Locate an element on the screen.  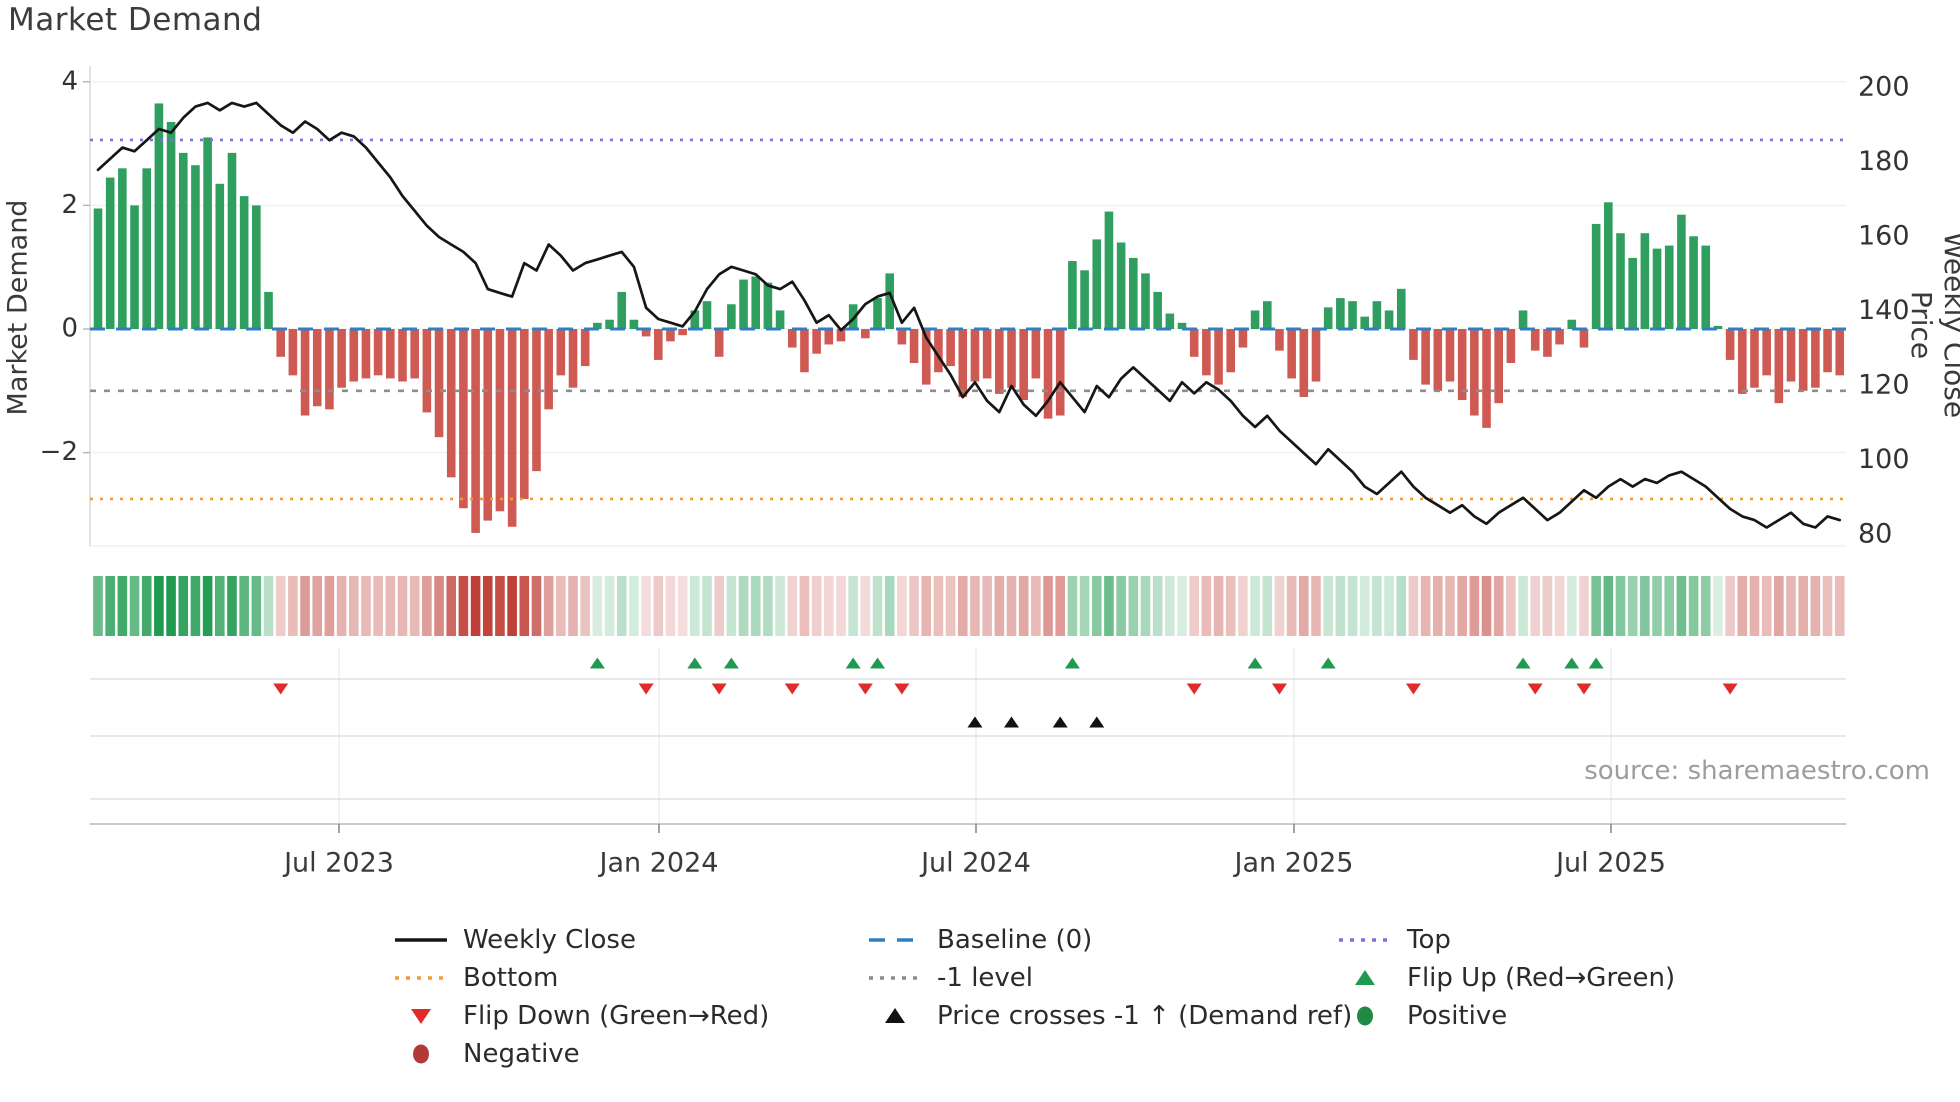
circle-swatch-icon is located at coordinates (421, 1054).